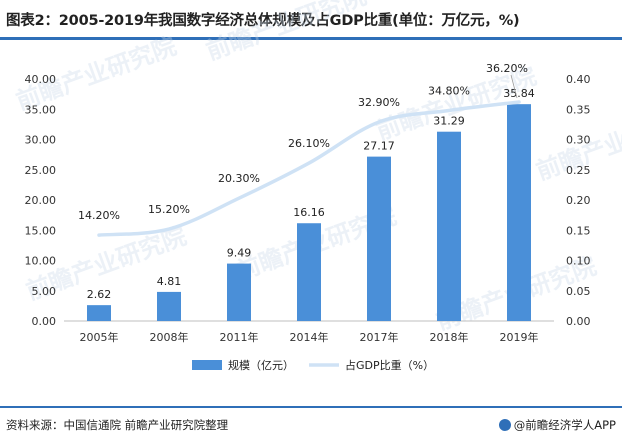 This screenshot has height=441, width=622. What do you see at coordinates (379, 337) in the screenshot?
I see `x-tick-label: 2017年` at bounding box center [379, 337].